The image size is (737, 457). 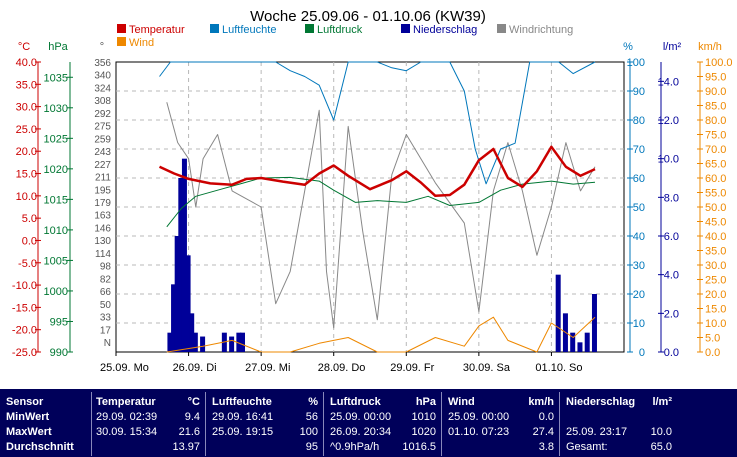 What do you see at coordinates (26, 152) in the screenshot?
I see `tick-temp-4: 20.0` at bounding box center [26, 152].